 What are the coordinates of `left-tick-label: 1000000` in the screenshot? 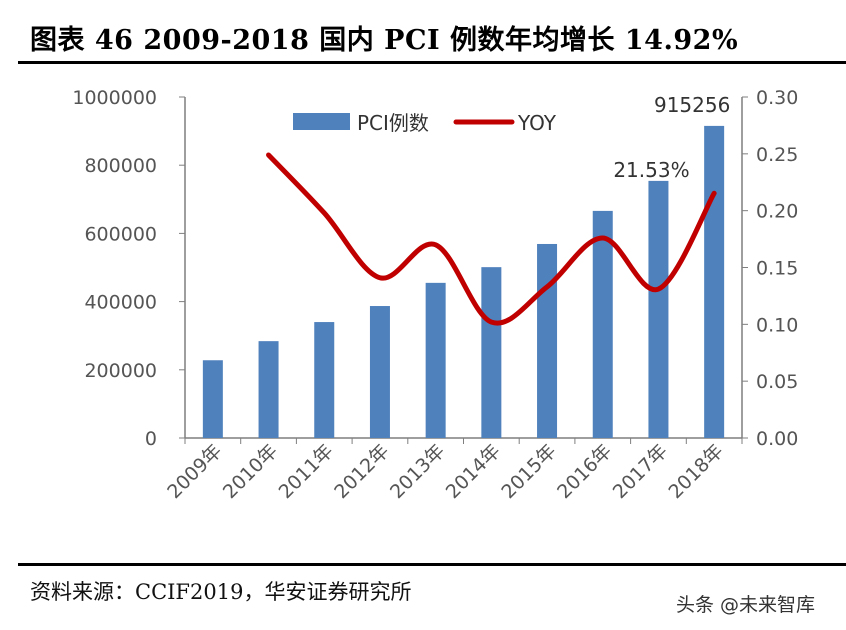 It's located at (114, 98).